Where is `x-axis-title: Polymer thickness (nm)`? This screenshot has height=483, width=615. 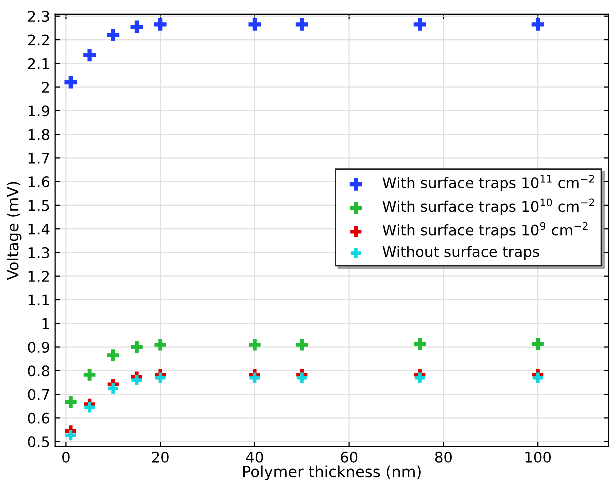
x-axis-title: Polymer thickness (nm) is located at coordinates (332, 473).